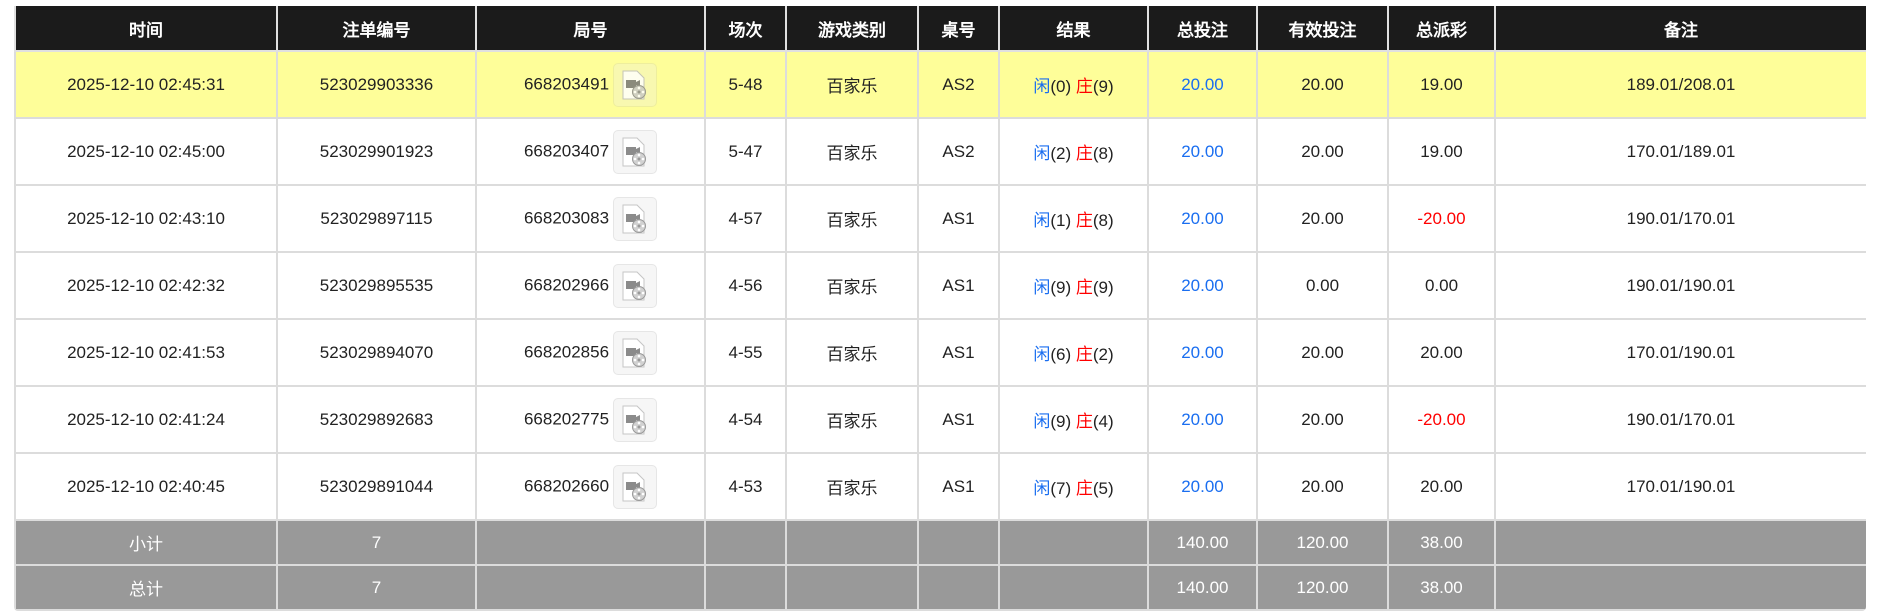 The height and width of the screenshot is (611, 1882). What do you see at coordinates (566, 83) in the screenshot?
I see `round-number: 668203491` at bounding box center [566, 83].